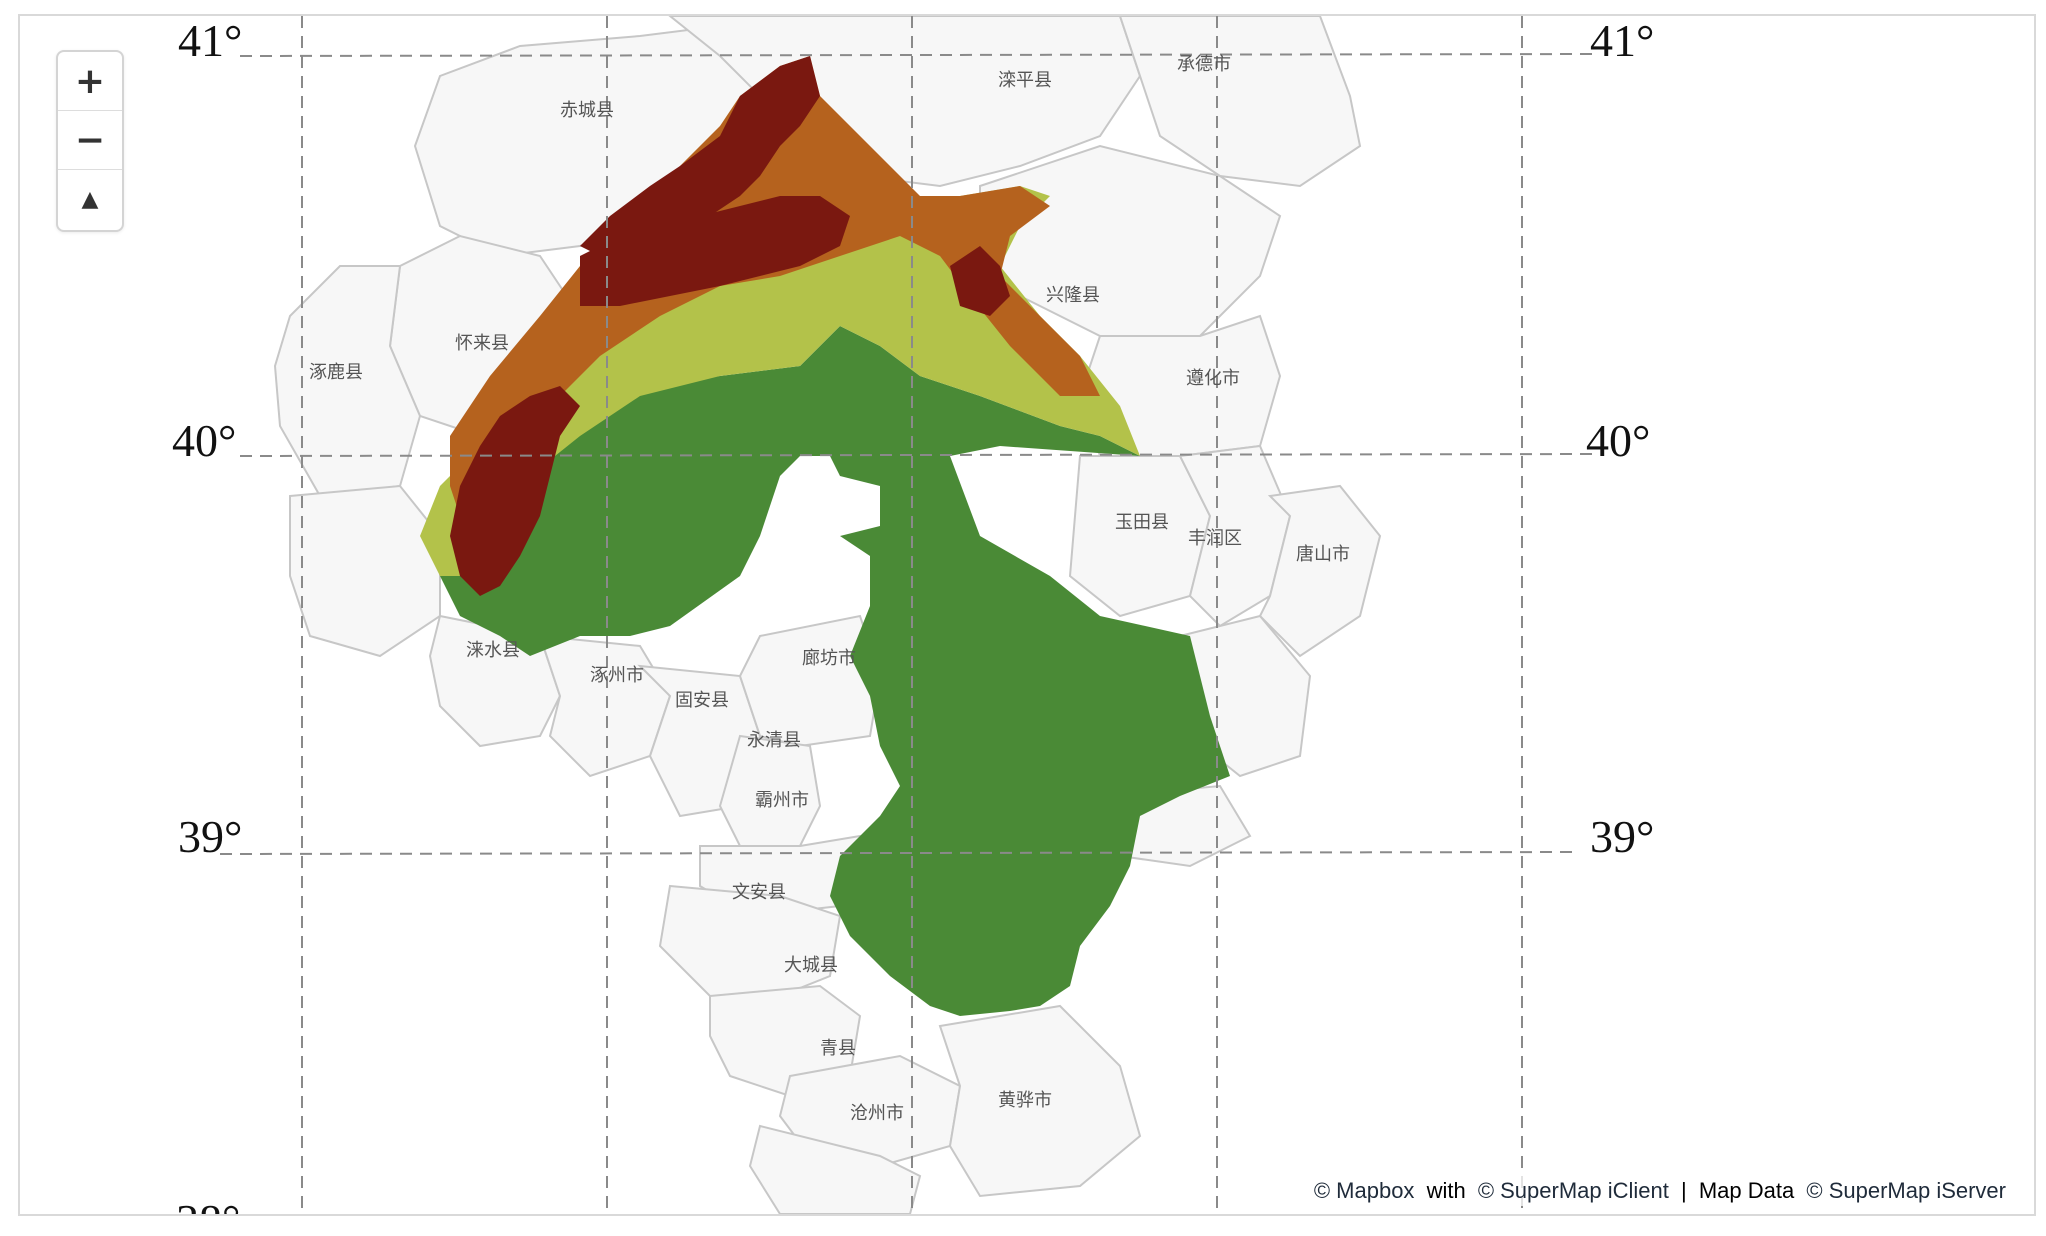 The width and height of the screenshot is (2046, 1236). I want to click on elevation-highland-north, so click(700, 156).